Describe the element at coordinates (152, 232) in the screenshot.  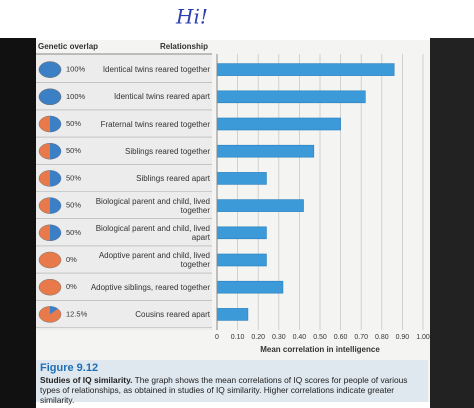
I see `category-label: Biological parent and child, lived apart` at that location.